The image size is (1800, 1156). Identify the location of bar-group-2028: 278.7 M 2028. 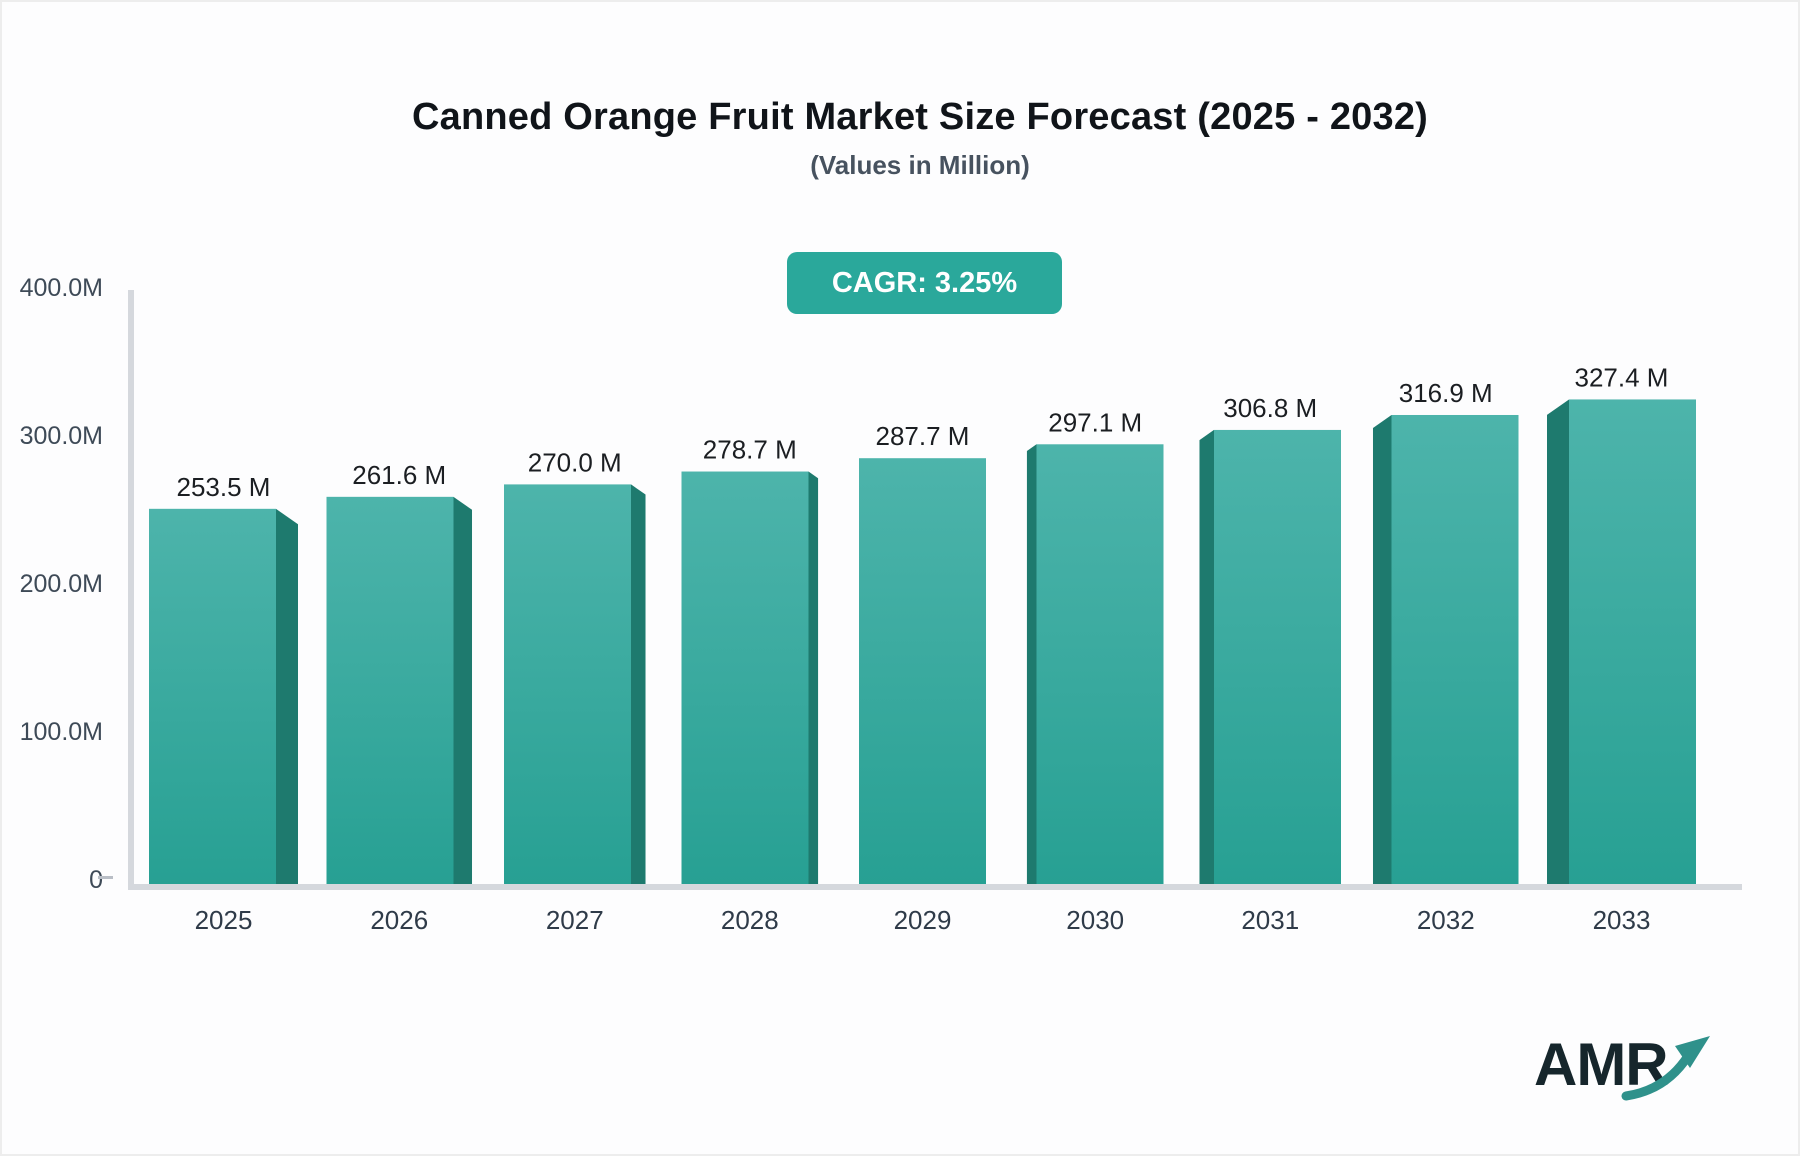
(750, 685).